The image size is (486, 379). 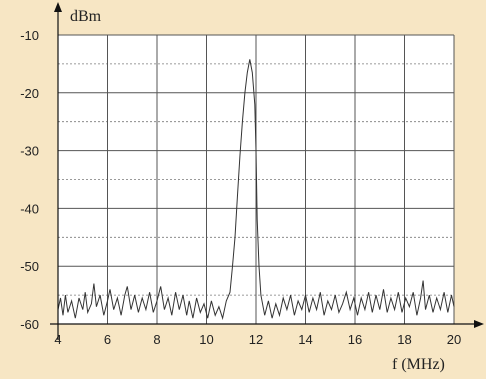 What do you see at coordinates (29, 324) in the screenshot?
I see `y-tick-label: -60` at bounding box center [29, 324].